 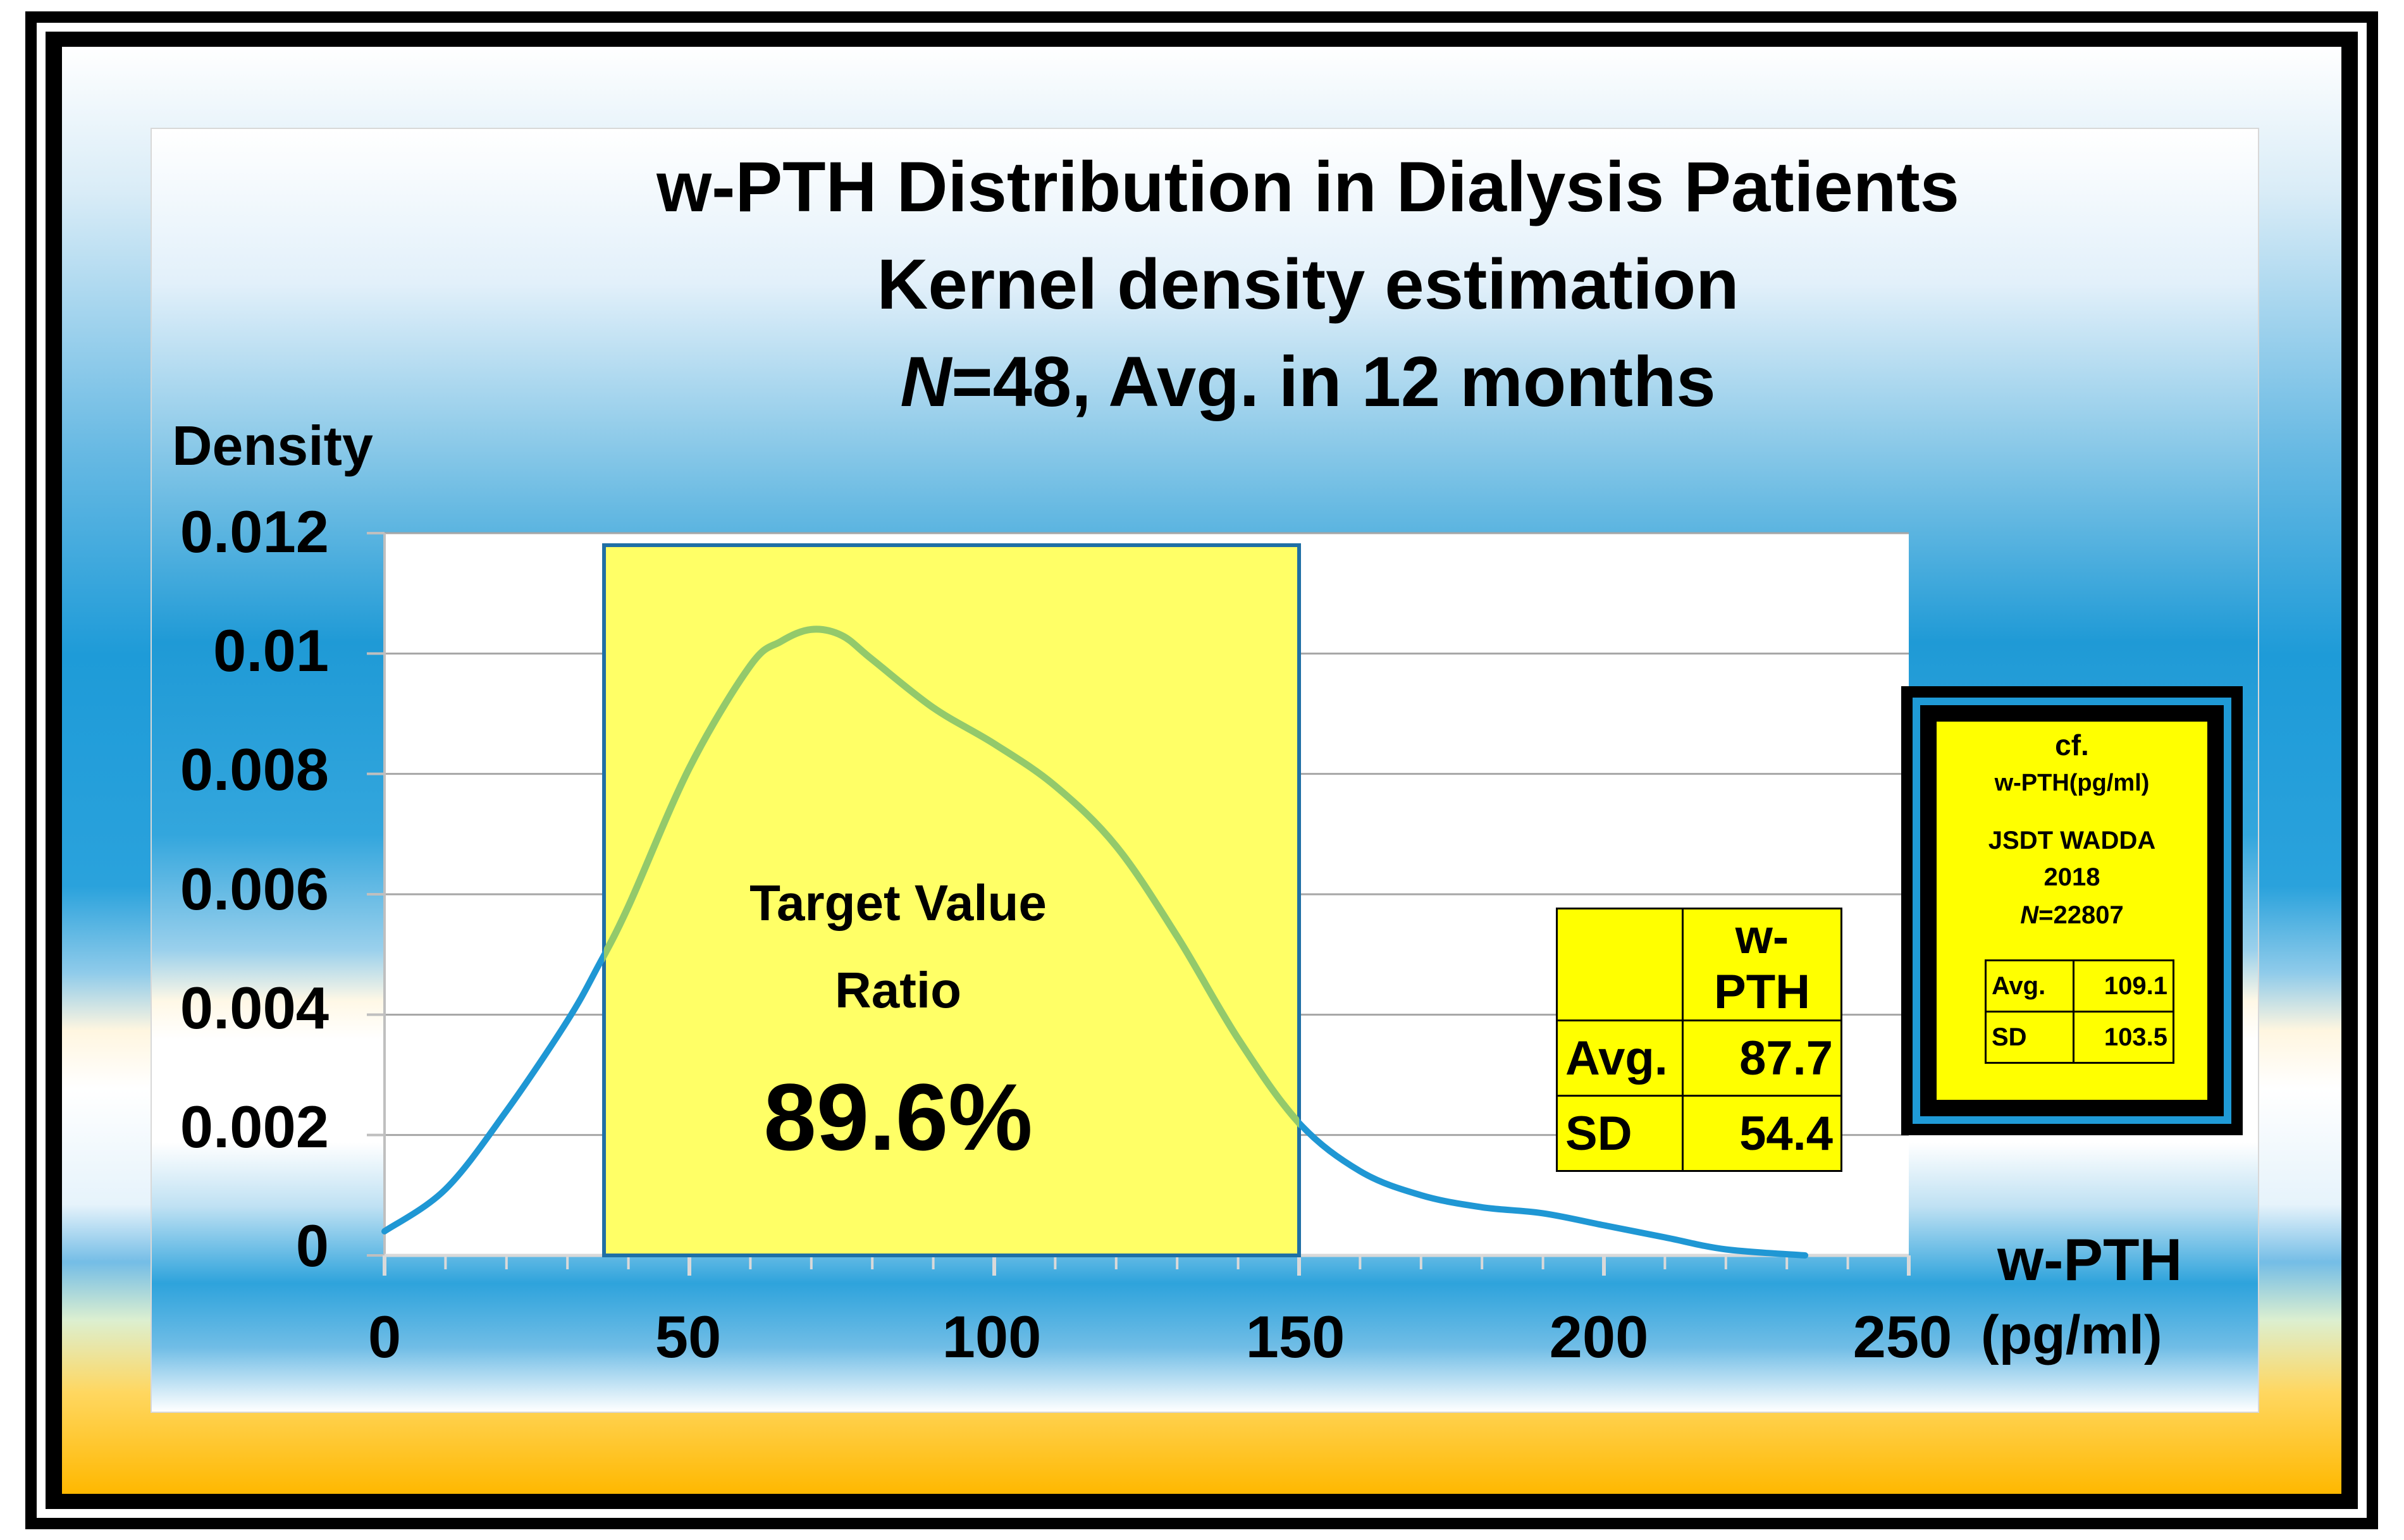 I want to click on table-row: SD 54.4, so click(x=1699, y=1133).